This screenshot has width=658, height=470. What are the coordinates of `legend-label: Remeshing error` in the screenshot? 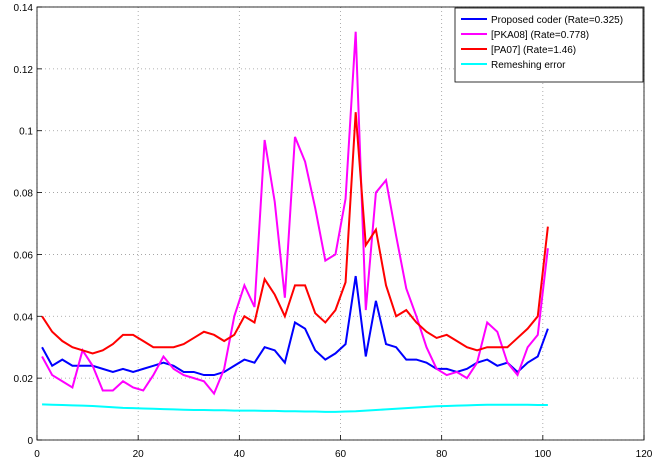 It's located at (528, 65).